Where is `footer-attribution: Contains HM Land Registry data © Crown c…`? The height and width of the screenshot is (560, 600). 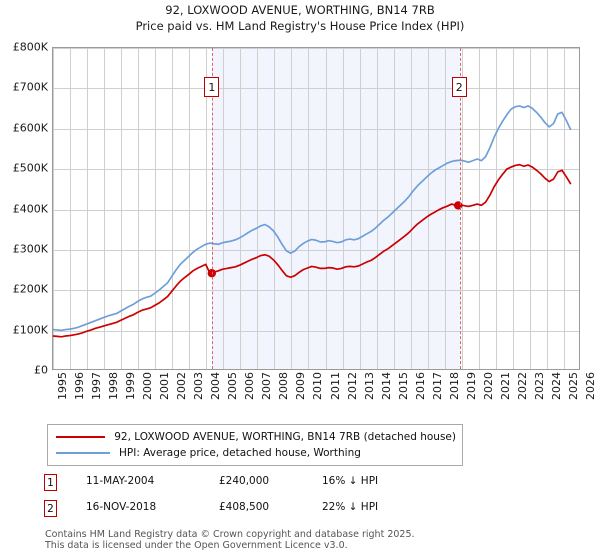 footer-attribution: Contains HM Land Registry data © Crown c… is located at coordinates (305, 540).